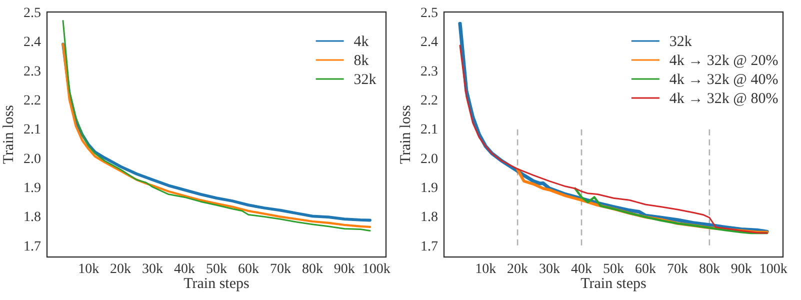 Image resolution: width=801 pixels, height=300 pixels. I want to click on legend-label: 4k, so click(362, 42).